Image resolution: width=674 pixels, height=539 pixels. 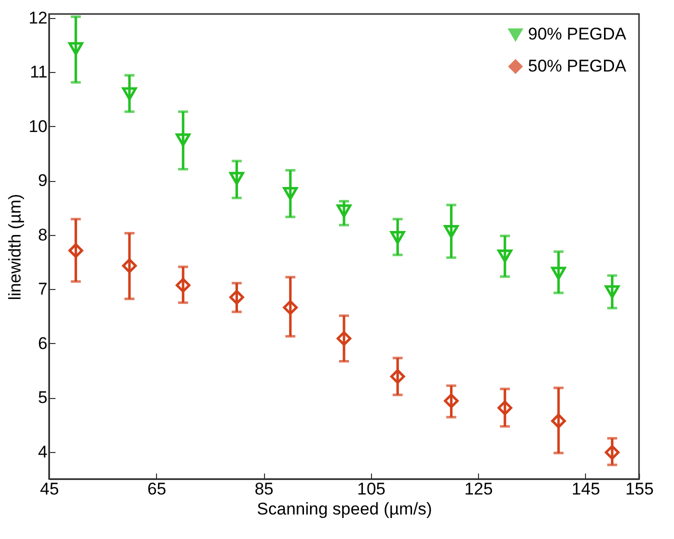 What do you see at coordinates (371, 489) in the screenshot?
I see `x-tick-label: 105` at bounding box center [371, 489].